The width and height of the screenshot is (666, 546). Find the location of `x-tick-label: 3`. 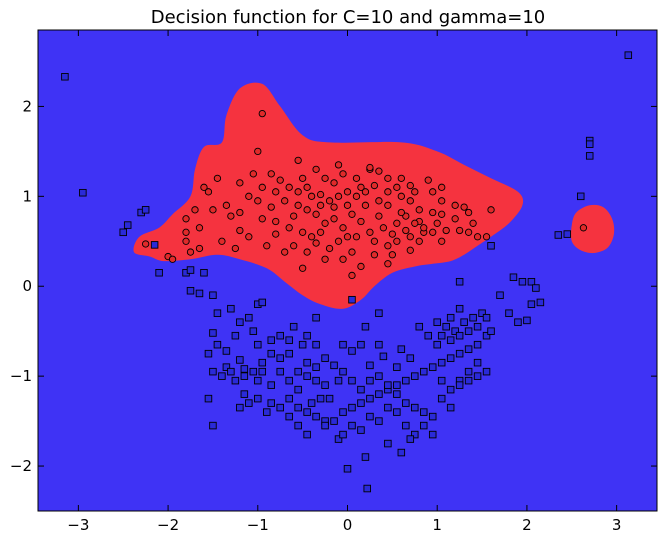

x-tick-label: 3 is located at coordinates (617, 525).